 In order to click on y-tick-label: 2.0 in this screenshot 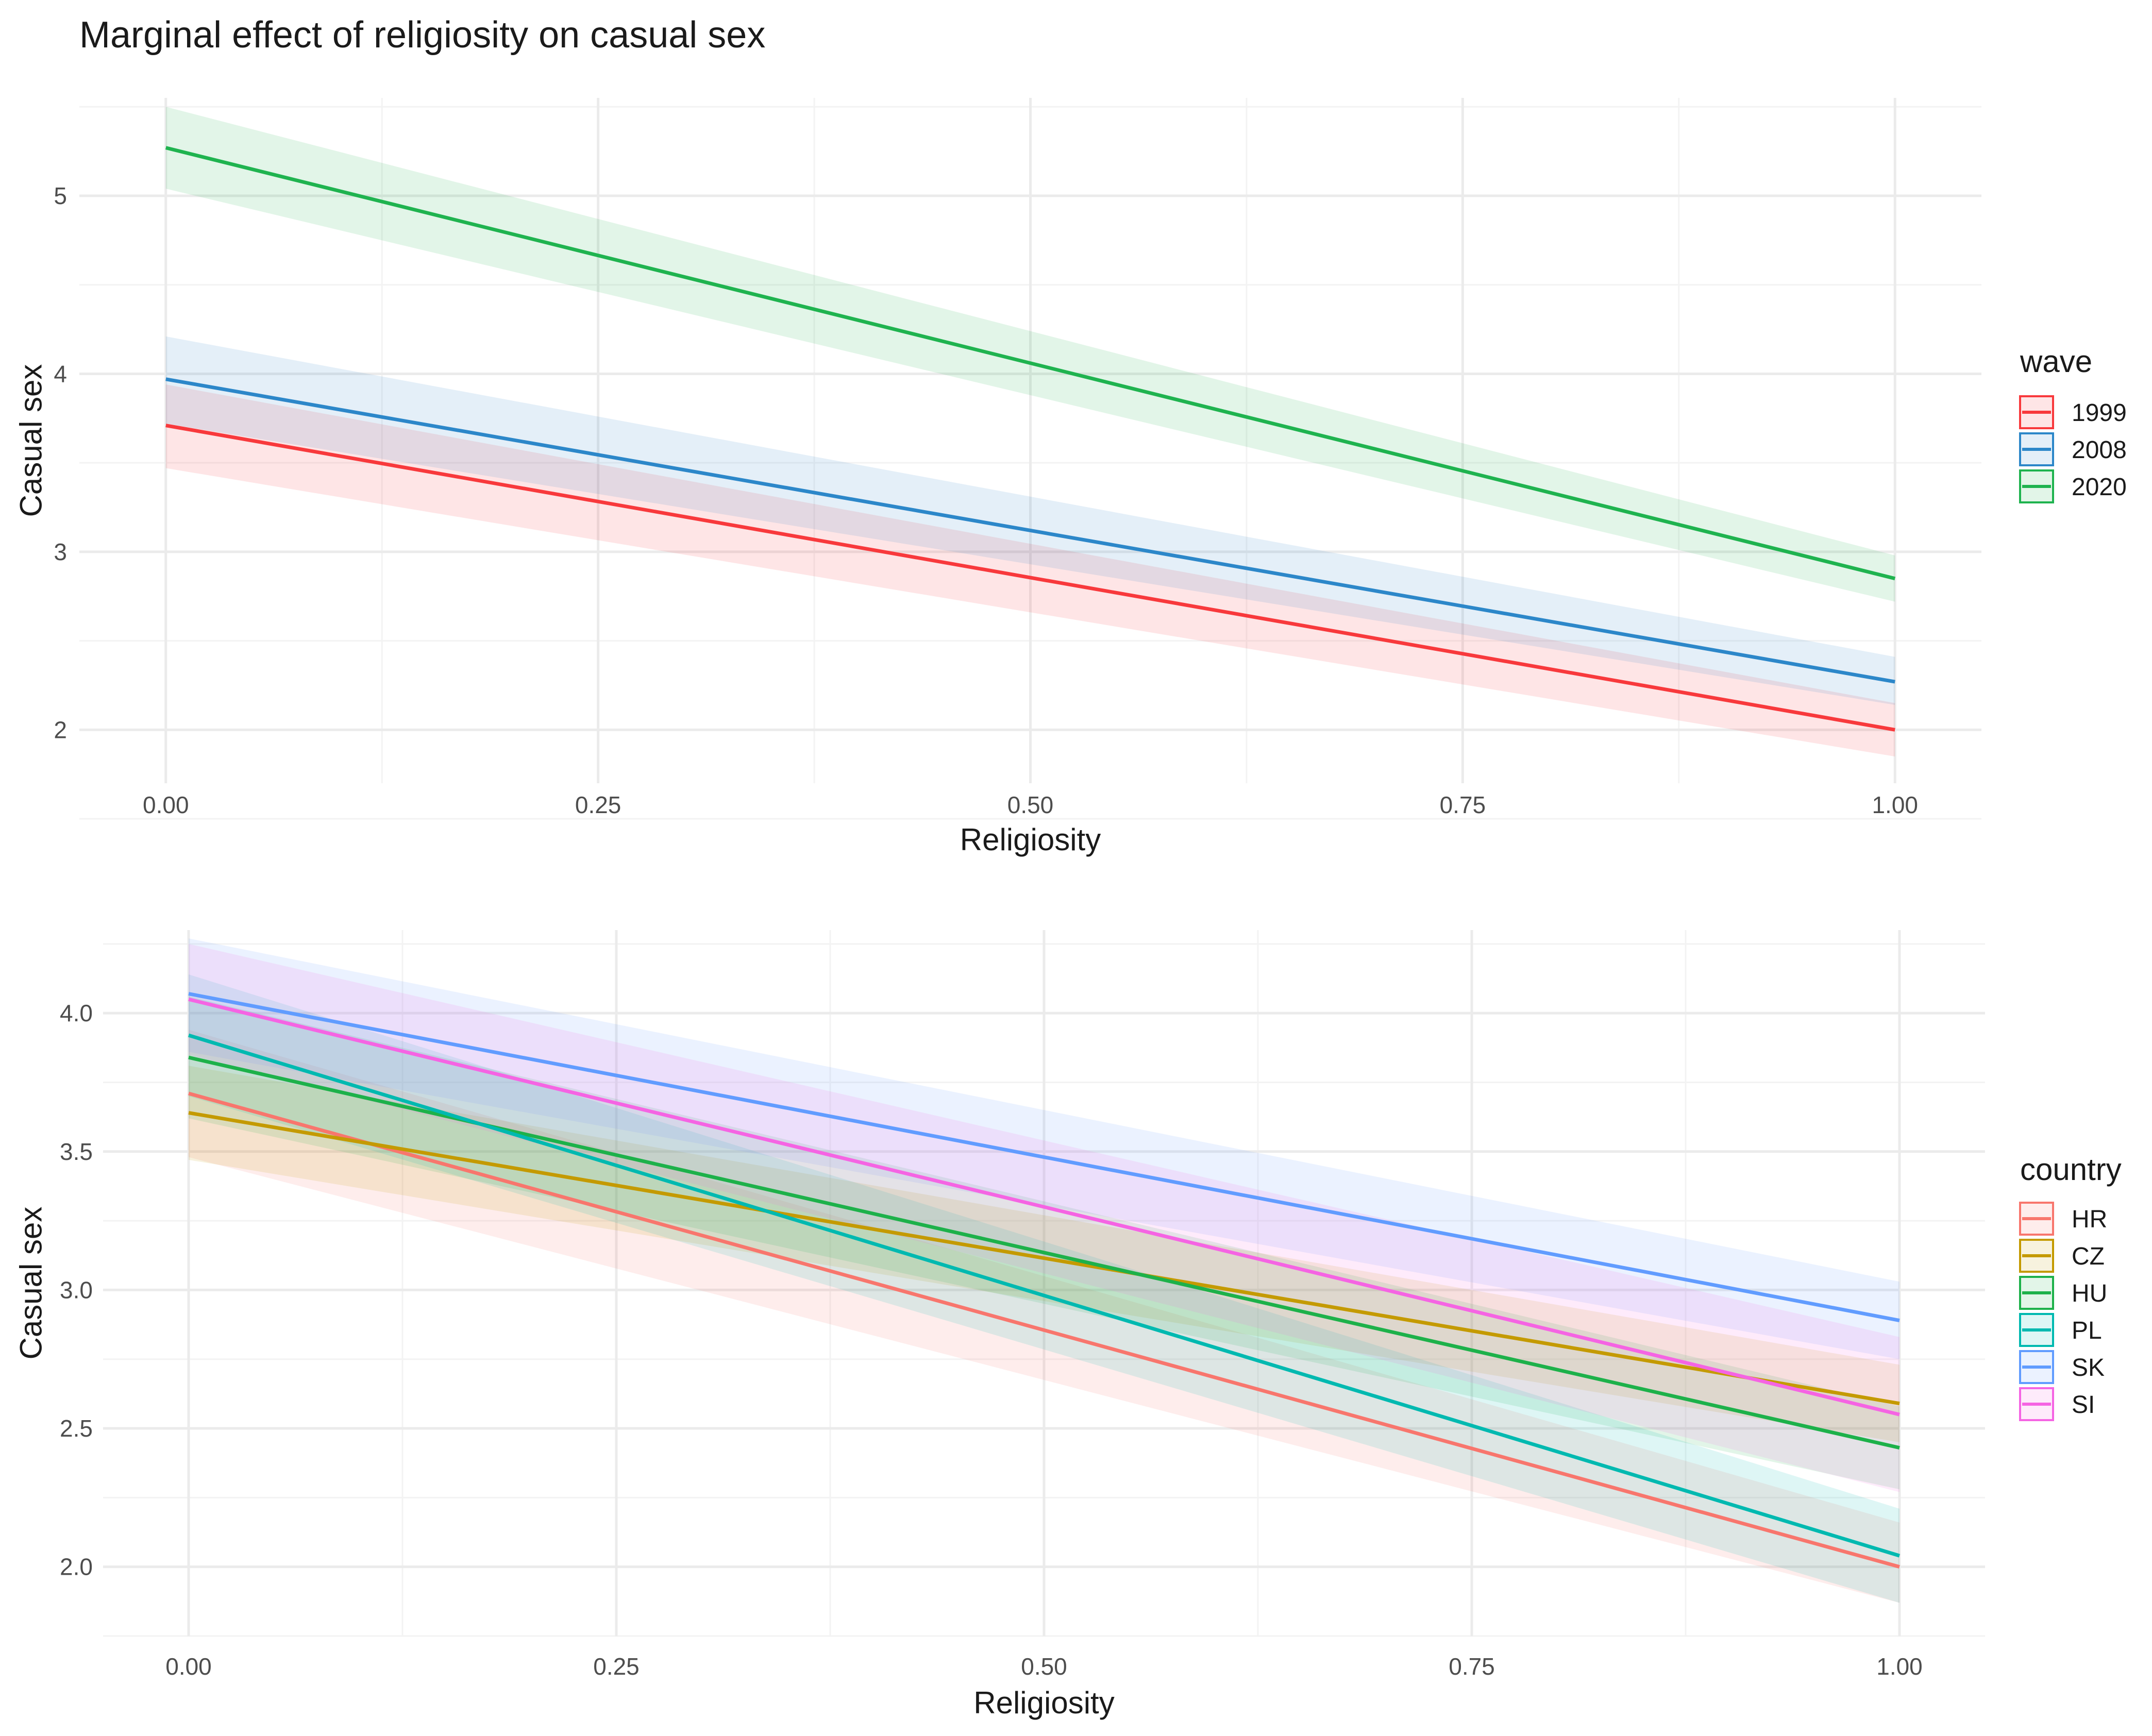, I will do `click(76, 1567)`.